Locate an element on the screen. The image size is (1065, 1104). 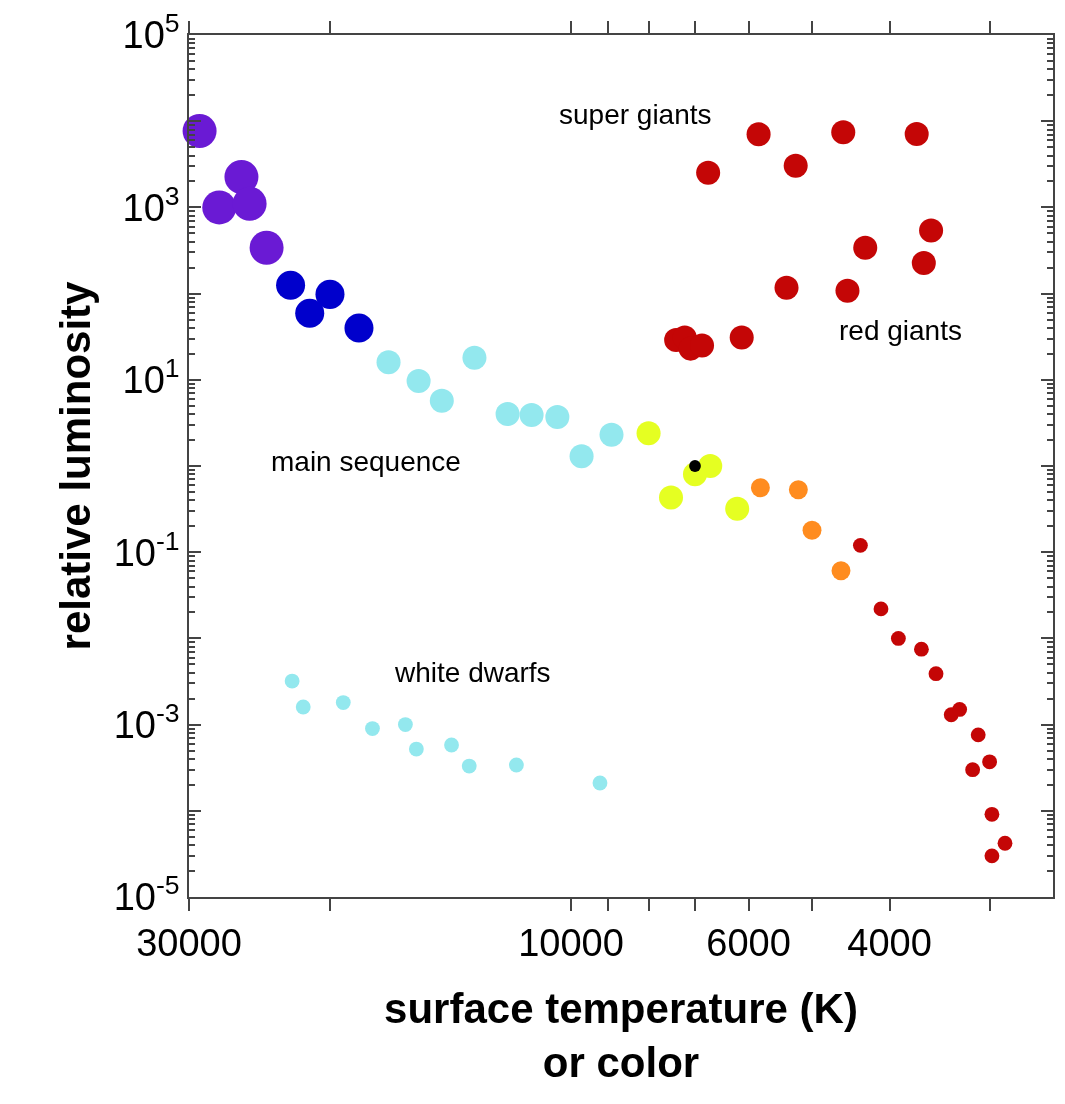
annotation: main sequence is located at coordinates (366, 461).